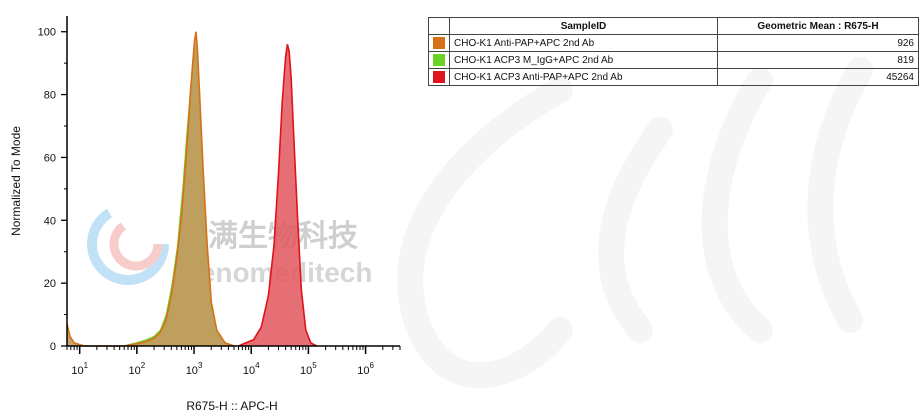  Describe the element at coordinates (50, 96) in the screenshot. I see `y-tick-label: 80` at that location.